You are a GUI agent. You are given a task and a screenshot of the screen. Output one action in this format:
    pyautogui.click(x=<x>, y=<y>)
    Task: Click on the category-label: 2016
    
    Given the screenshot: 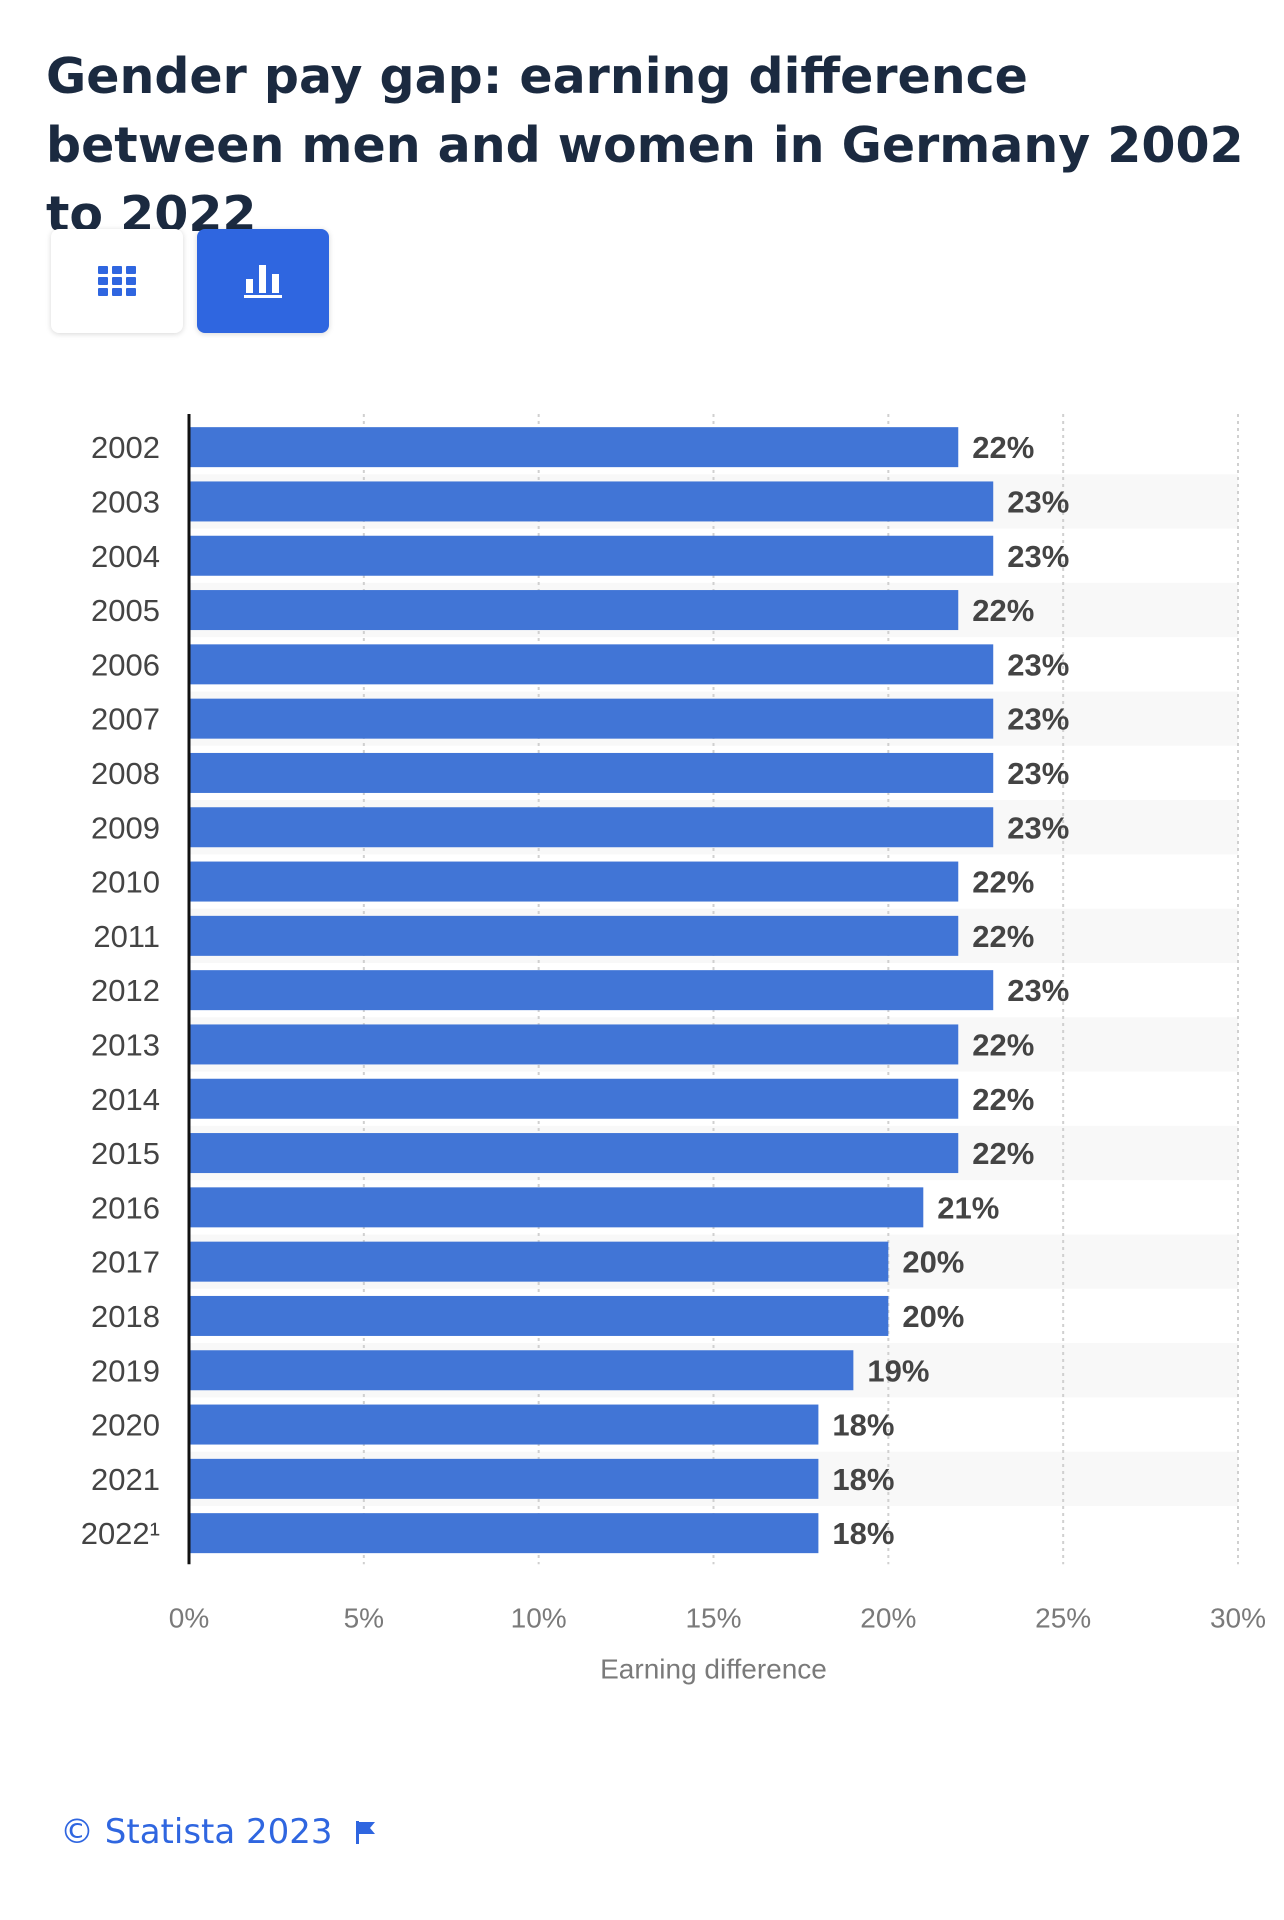 What is the action you would take?
    pyautogui.click(x=125, y=1207)
    